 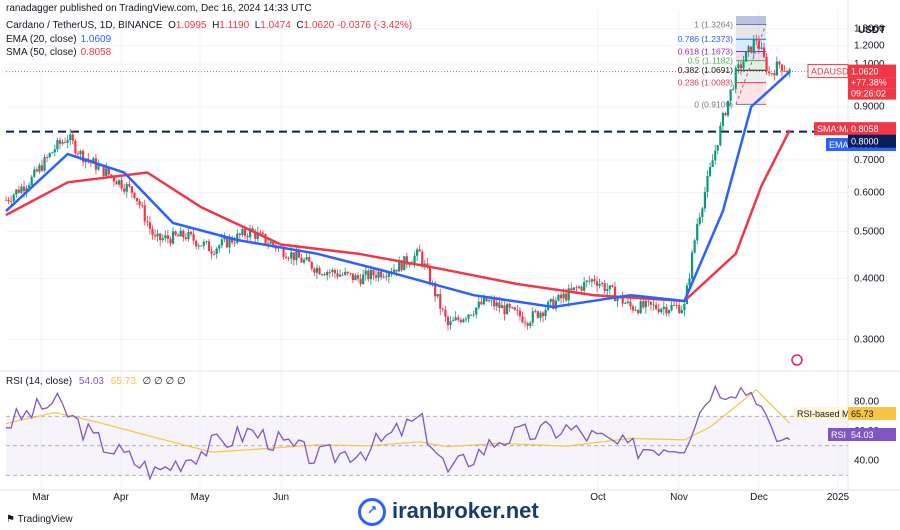 What do you see at coordinates (59, 52) in the screenshot?
I see `sma-legend: SMA (50, close) 0.8058` at bounding box center [59, 52].